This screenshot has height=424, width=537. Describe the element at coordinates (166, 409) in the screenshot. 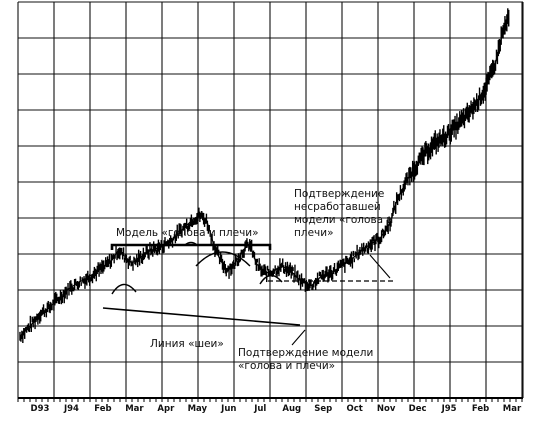

I see `x-tick-label: Apr` at that location.